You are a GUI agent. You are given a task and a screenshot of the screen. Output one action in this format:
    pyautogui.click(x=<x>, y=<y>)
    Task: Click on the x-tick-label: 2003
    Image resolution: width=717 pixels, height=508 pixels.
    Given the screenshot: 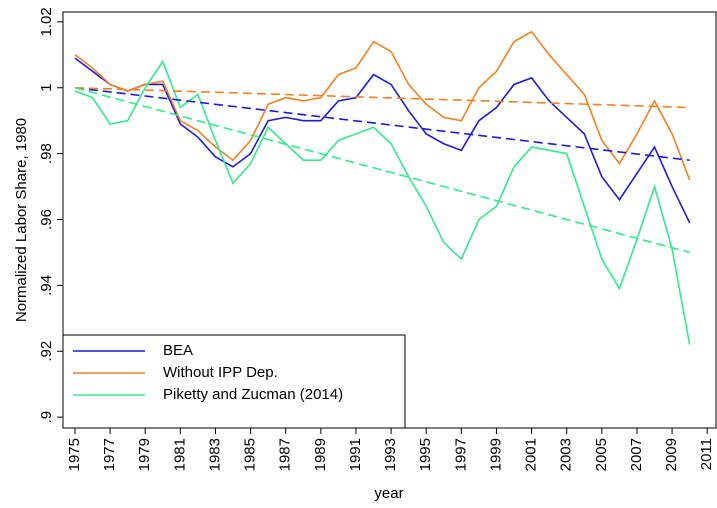 What is the action you would take?
    pyautogui.click(x=566, y=454)
    